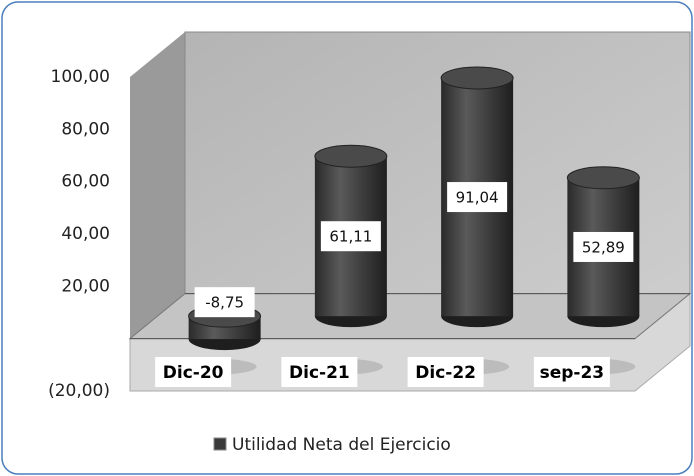 The height and width of the screenshot is (476, 694). What do you see at coordinates (79, 391) in the screenshot?
I see `y-tick-label: (20,00)` at bounding box center [79, 391].